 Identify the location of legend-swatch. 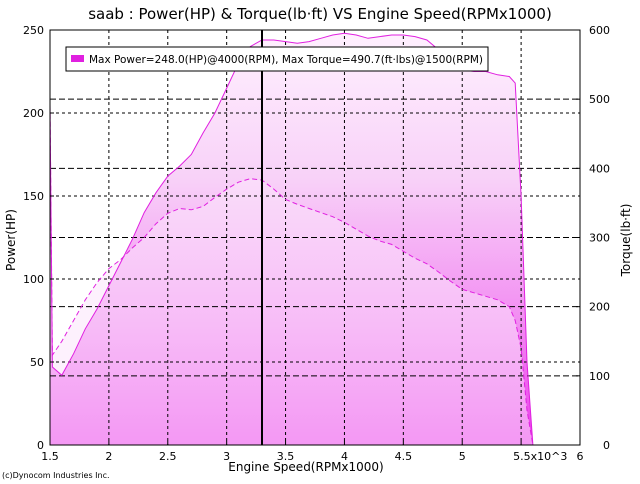
(77, 58).